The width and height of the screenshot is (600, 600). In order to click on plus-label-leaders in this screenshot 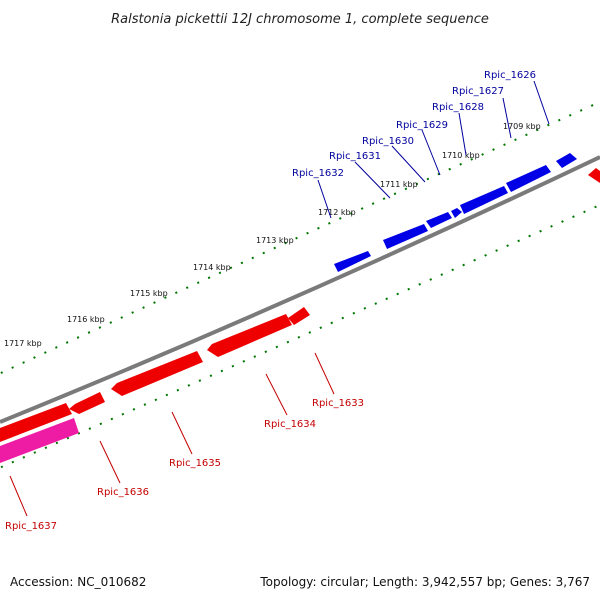, I will do `click(433, 149)`.